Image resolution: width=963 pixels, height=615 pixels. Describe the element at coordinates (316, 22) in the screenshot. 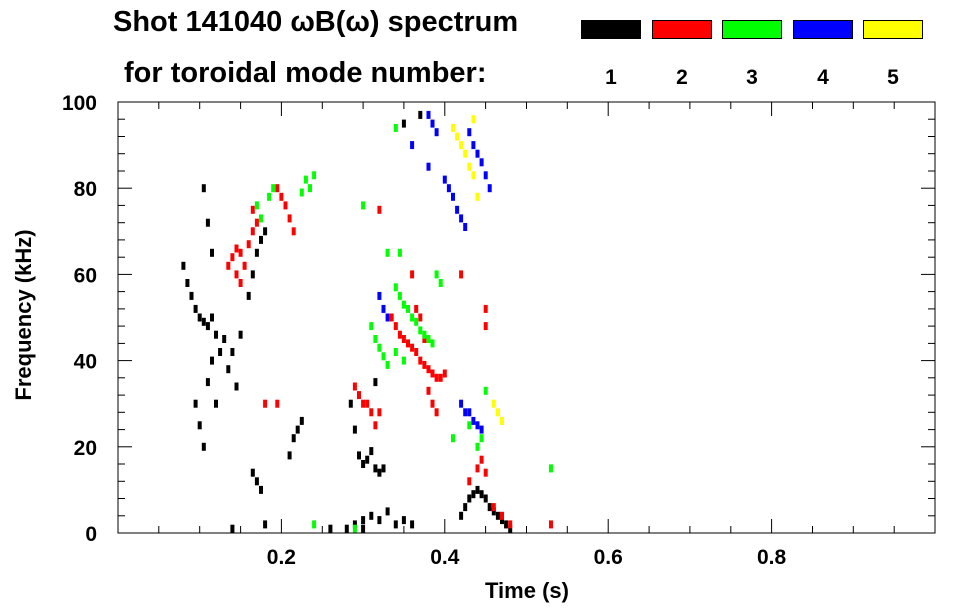

I see `chart-title-line-1: Shot 141040 ωB(ω) spectrum` at that location.